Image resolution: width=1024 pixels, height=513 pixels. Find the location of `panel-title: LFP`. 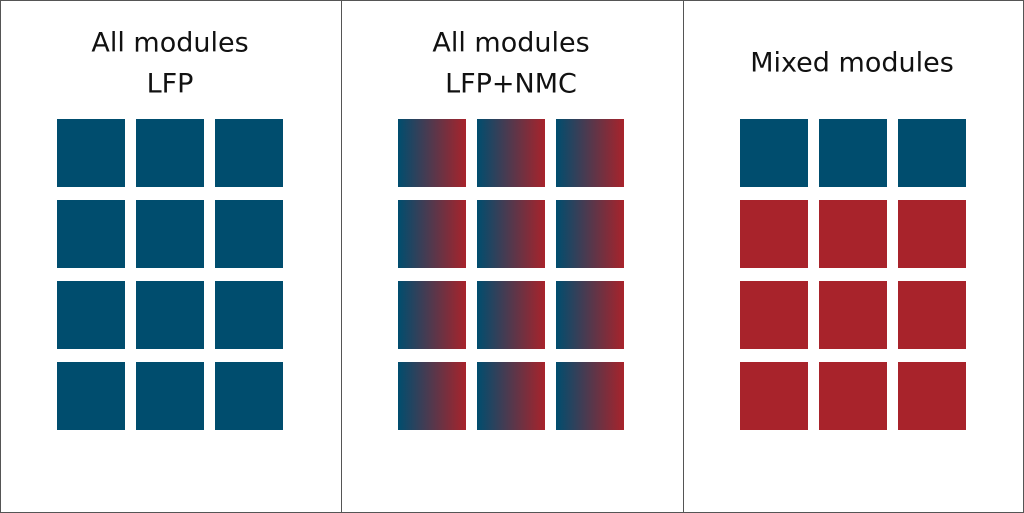

panel-title: LFP is located at coordinates (170, 84).